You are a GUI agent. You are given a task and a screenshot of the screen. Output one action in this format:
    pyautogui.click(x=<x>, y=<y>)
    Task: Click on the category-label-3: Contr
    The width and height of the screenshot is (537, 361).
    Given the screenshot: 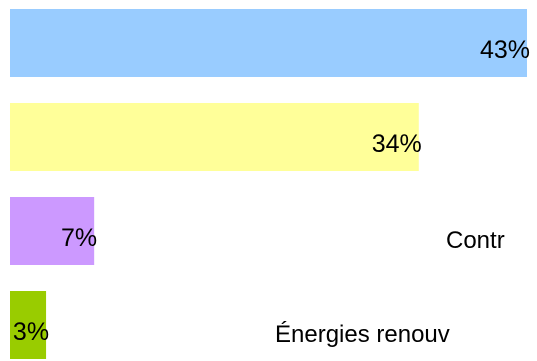 What is the action you would take?
    pyautogui.click(x=475, y=240)
    